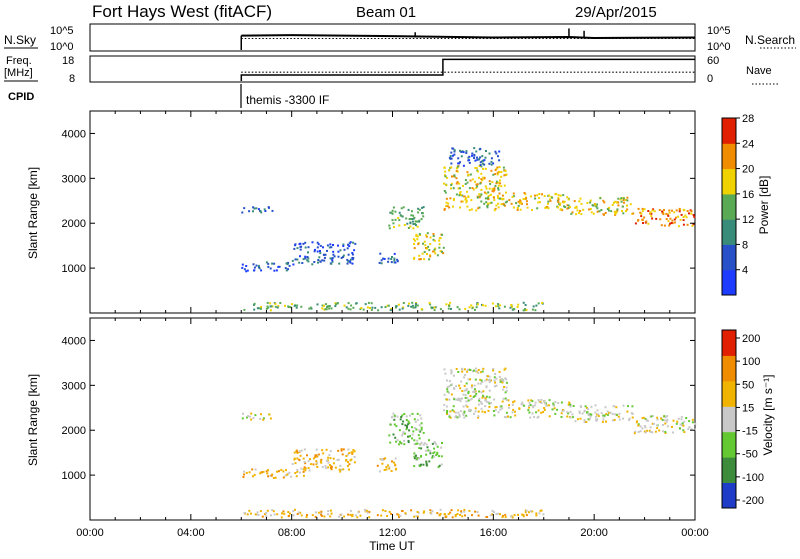 This screenshot has width=800, height=559. What do you see at coordinates (74, 224) in the screenshot?
I see `y-tick-label: 2000` at bounding box center [74, 224].